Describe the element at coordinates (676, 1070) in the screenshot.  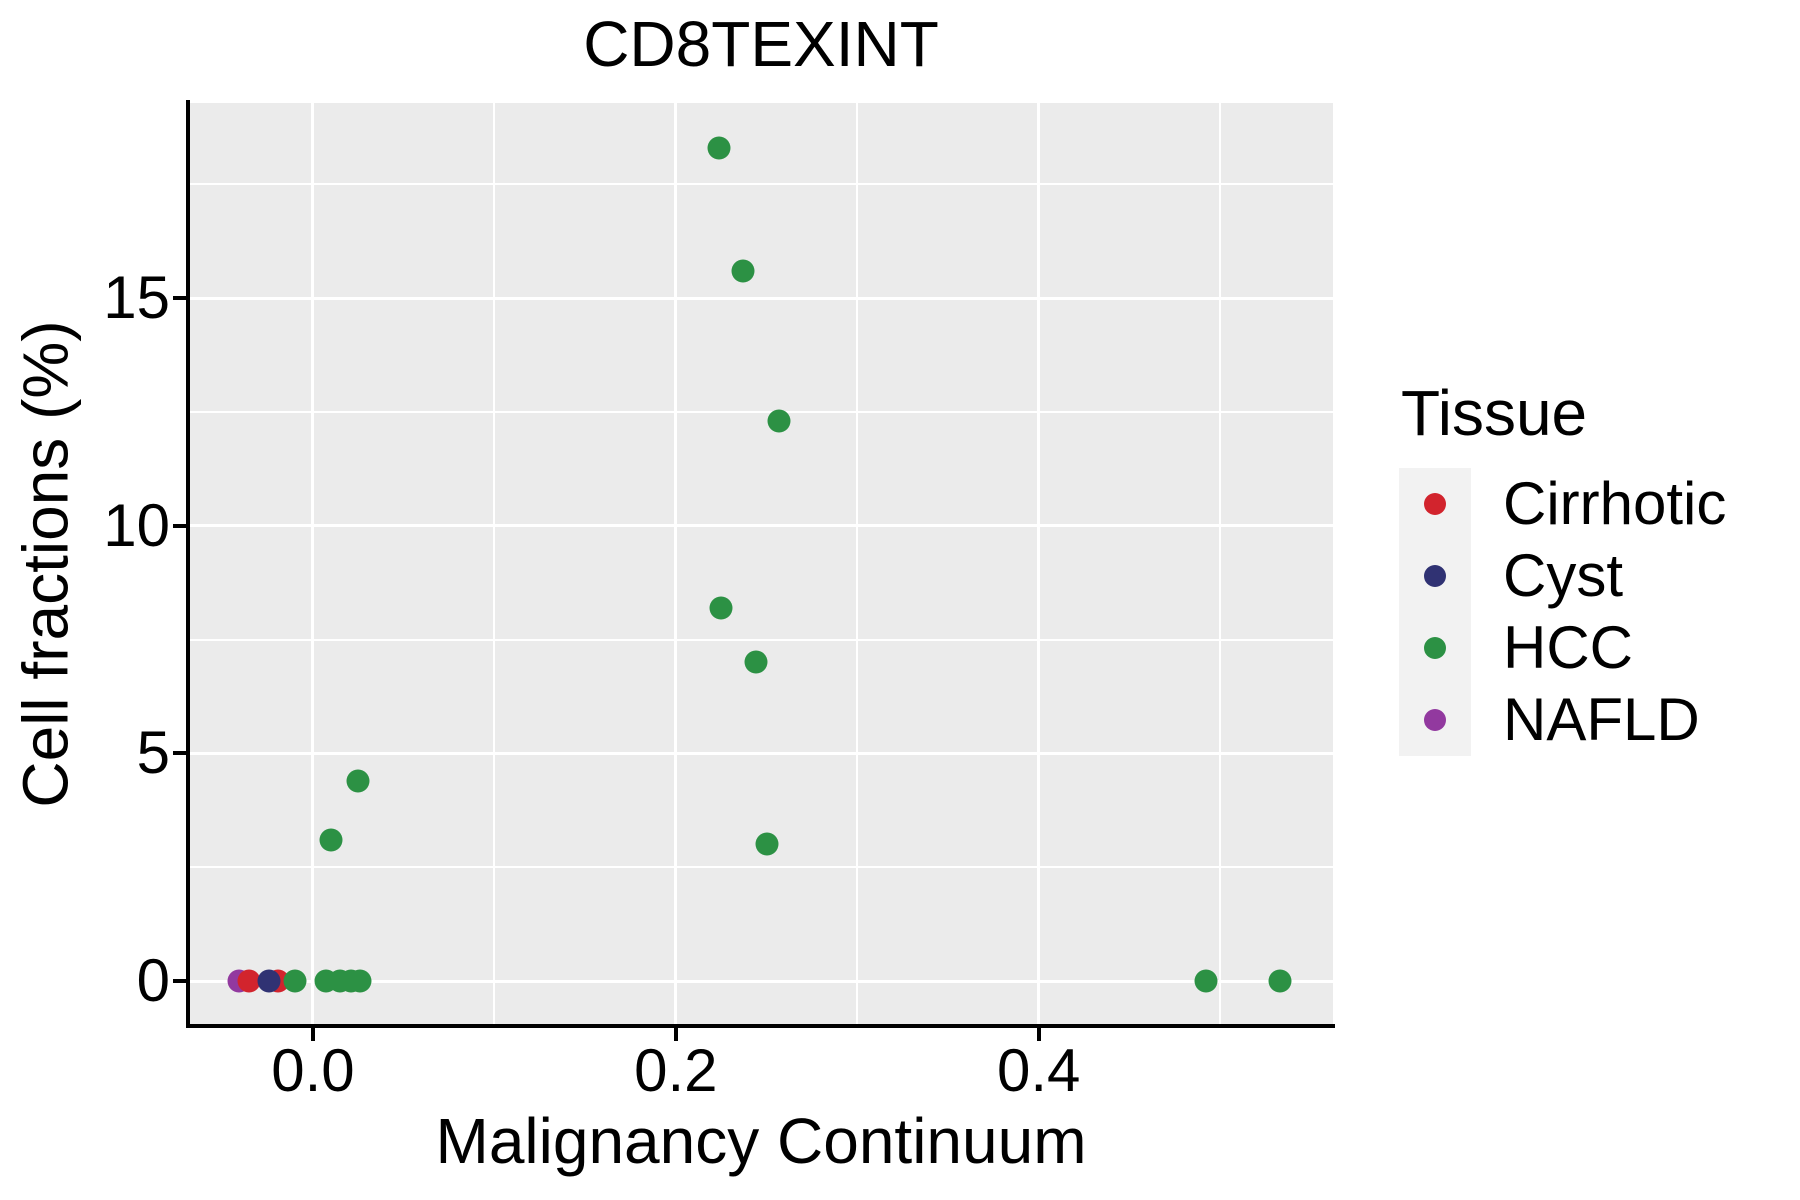
I see `x-tick-label: 0.2` at that location.